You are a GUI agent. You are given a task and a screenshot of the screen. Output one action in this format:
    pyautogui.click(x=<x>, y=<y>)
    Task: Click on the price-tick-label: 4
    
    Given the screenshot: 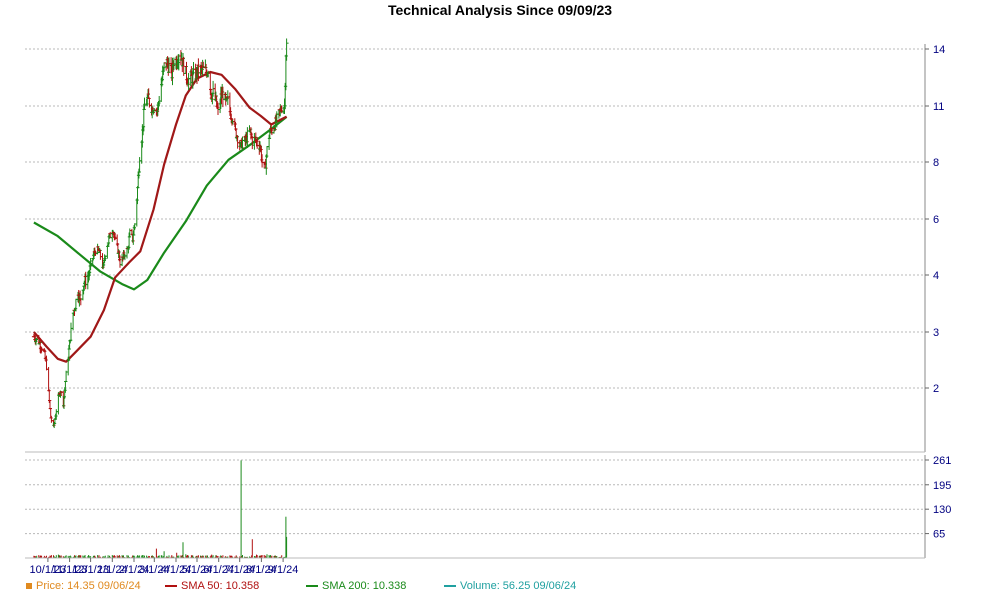 What is the action you would take?
    pyautogui.click(x=936, y=276)
    